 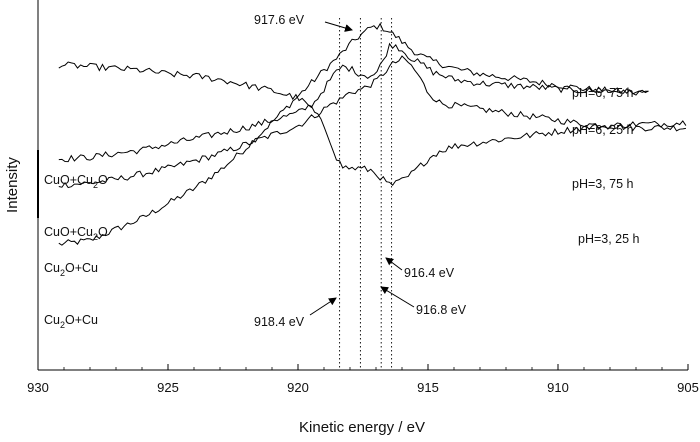 What do you see at coordinates (168, 387) in the screenshot?
I see `x-tick-label-1: 925` at bounding box center [168, 387].